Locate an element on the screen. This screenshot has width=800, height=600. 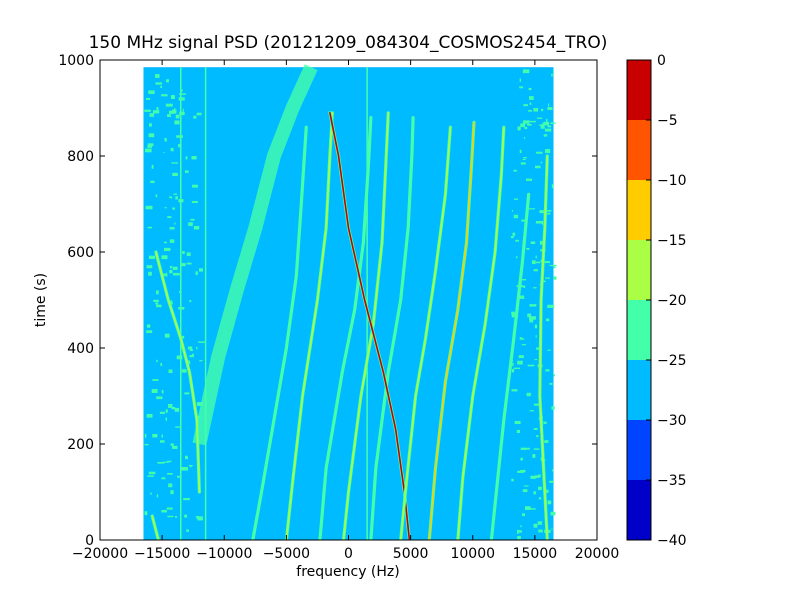
x-tick-label: 15000 is located at coordinates (535, 554).